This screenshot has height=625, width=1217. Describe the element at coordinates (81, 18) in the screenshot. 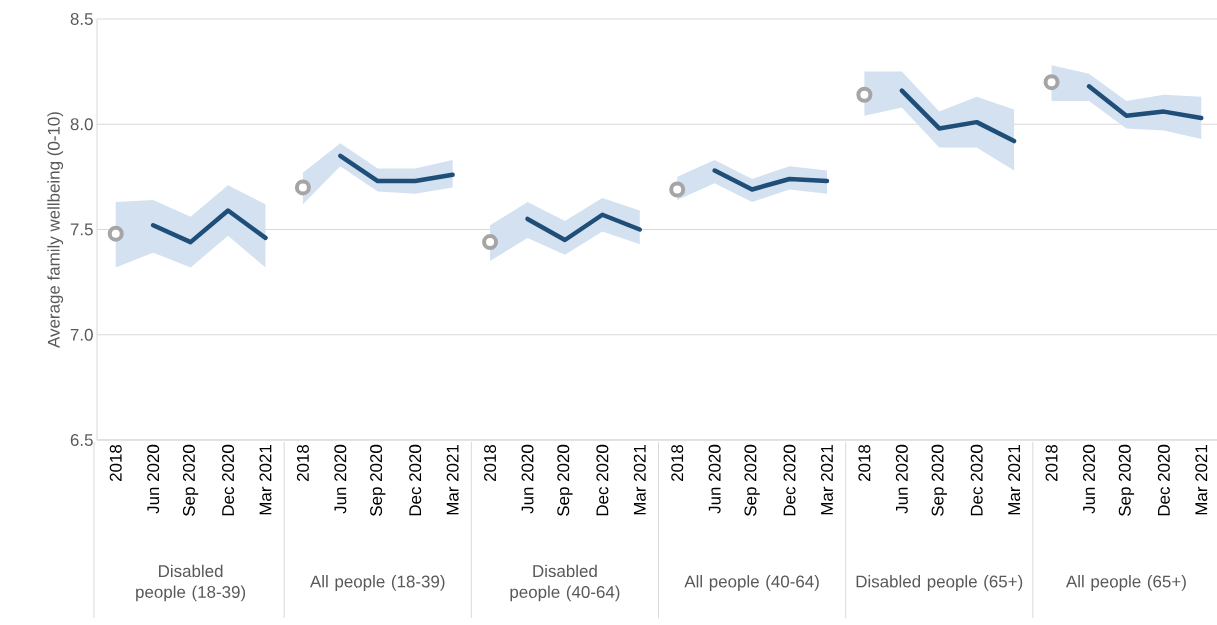

I see `y-tick-label: 8.5` at that location.